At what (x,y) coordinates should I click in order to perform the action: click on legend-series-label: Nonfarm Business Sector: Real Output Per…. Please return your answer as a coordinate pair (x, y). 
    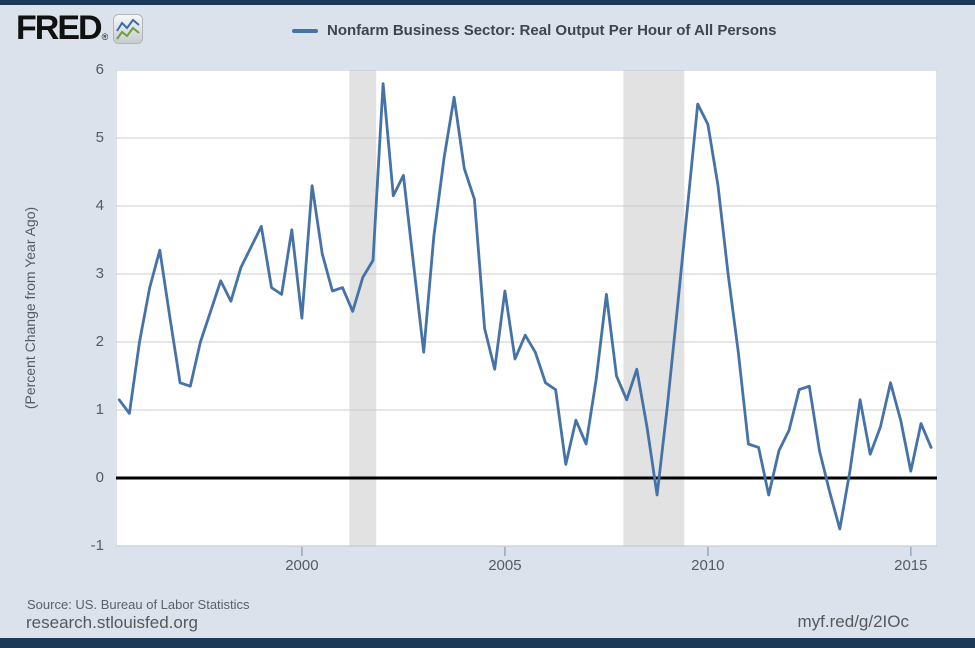
    Looking at the image, I should click on (552, 30).